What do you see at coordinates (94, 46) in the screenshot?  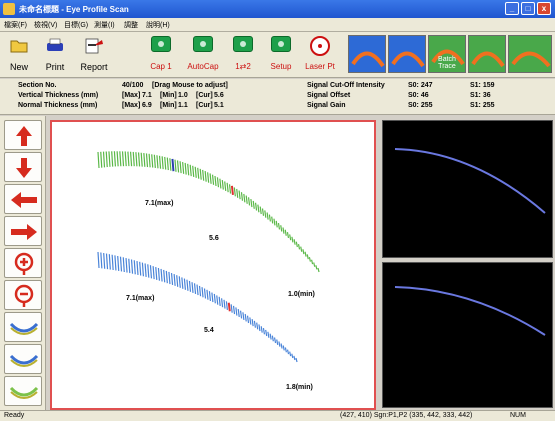 I see `report-icon` at bounding box center [94, 46].